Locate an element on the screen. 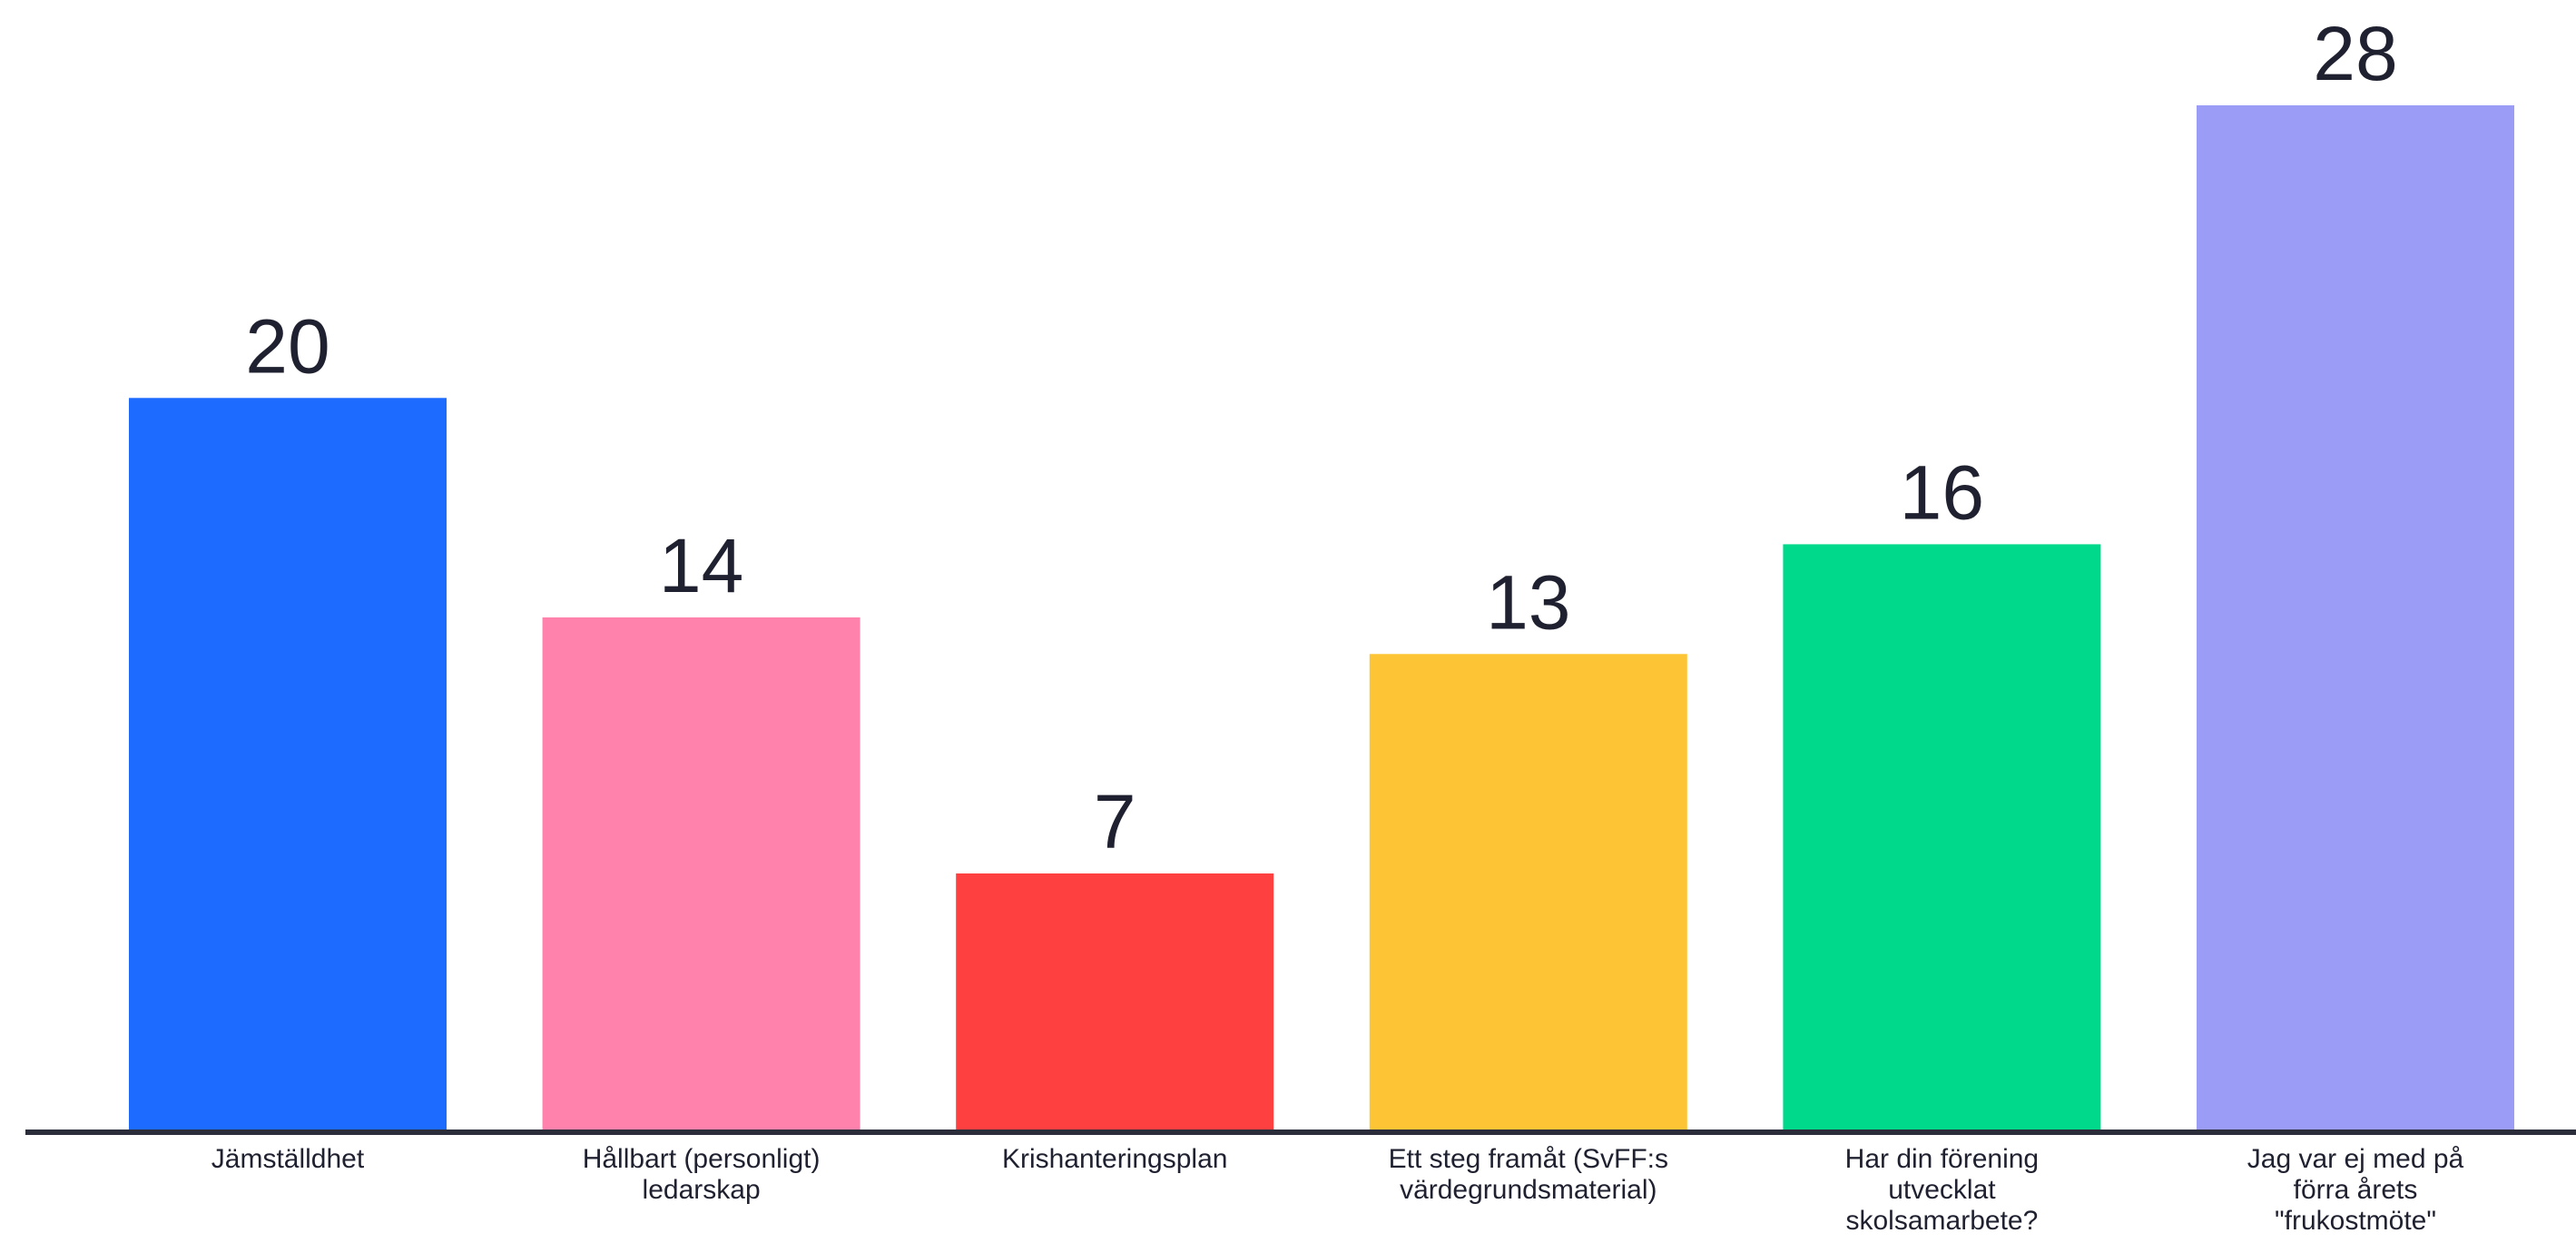 This screenshot has width=2576, height=1243. category-label-line: Jämställdhet is located at coordinates (288, 1159).